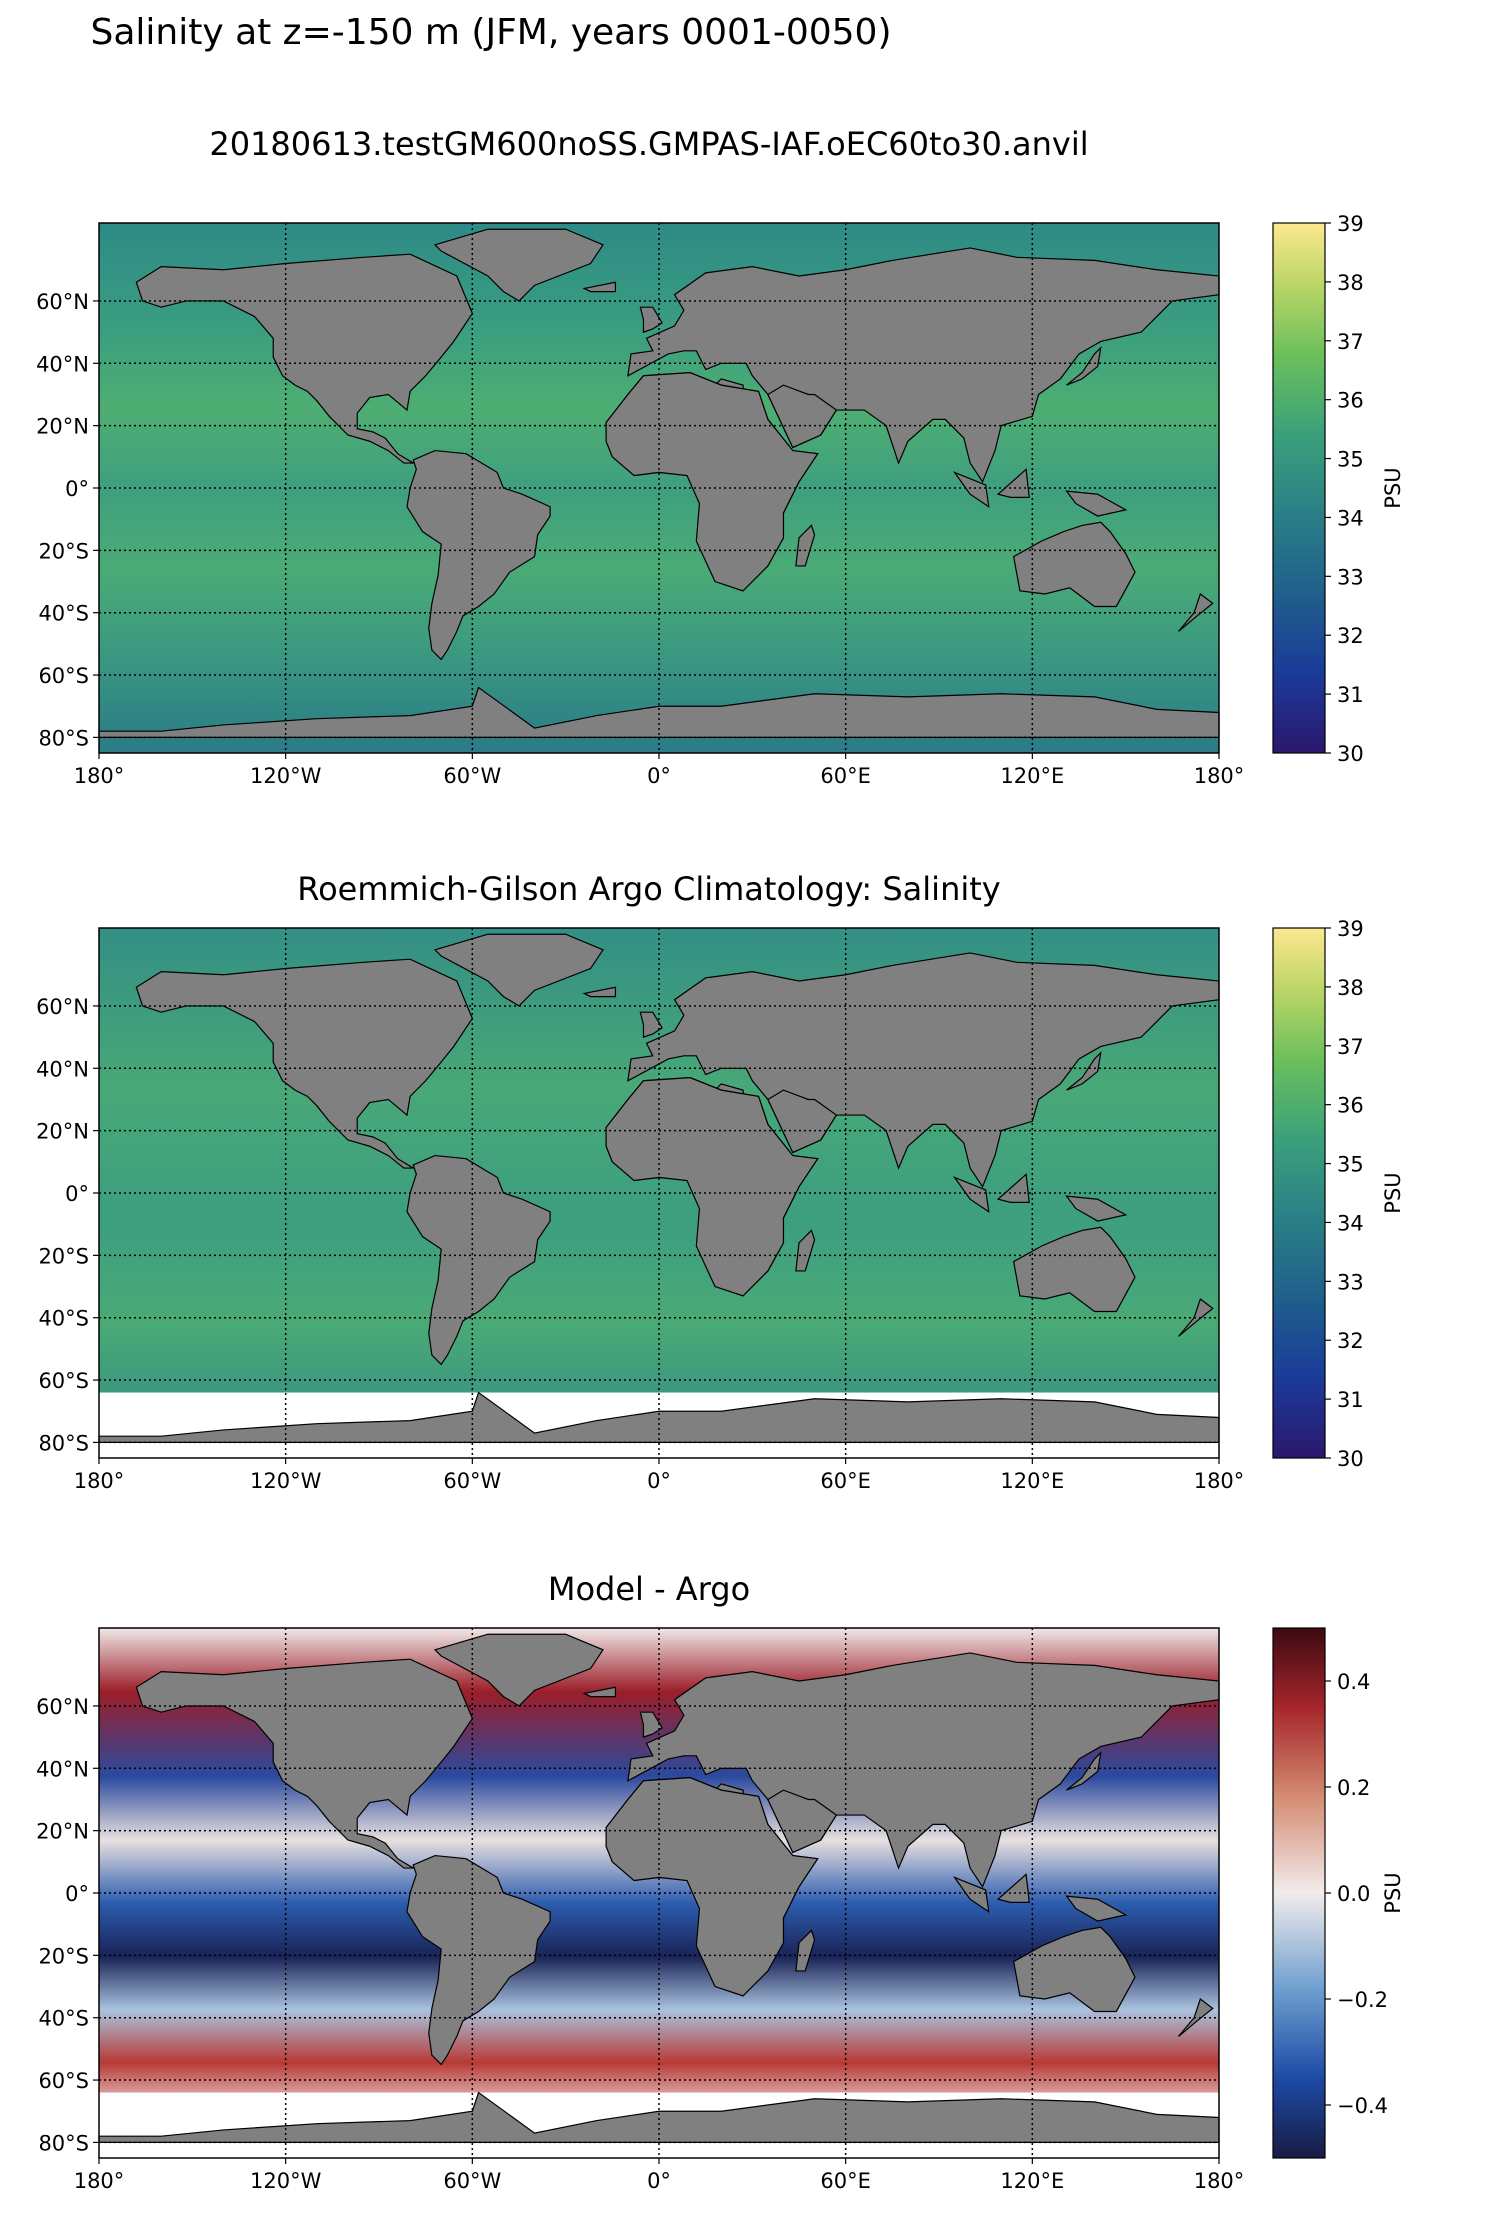 Image resolution: width=1487 pixels, height=2235 pixels. I want to click on colorbar-tick-label: 0.0, so click(1353, 1894).